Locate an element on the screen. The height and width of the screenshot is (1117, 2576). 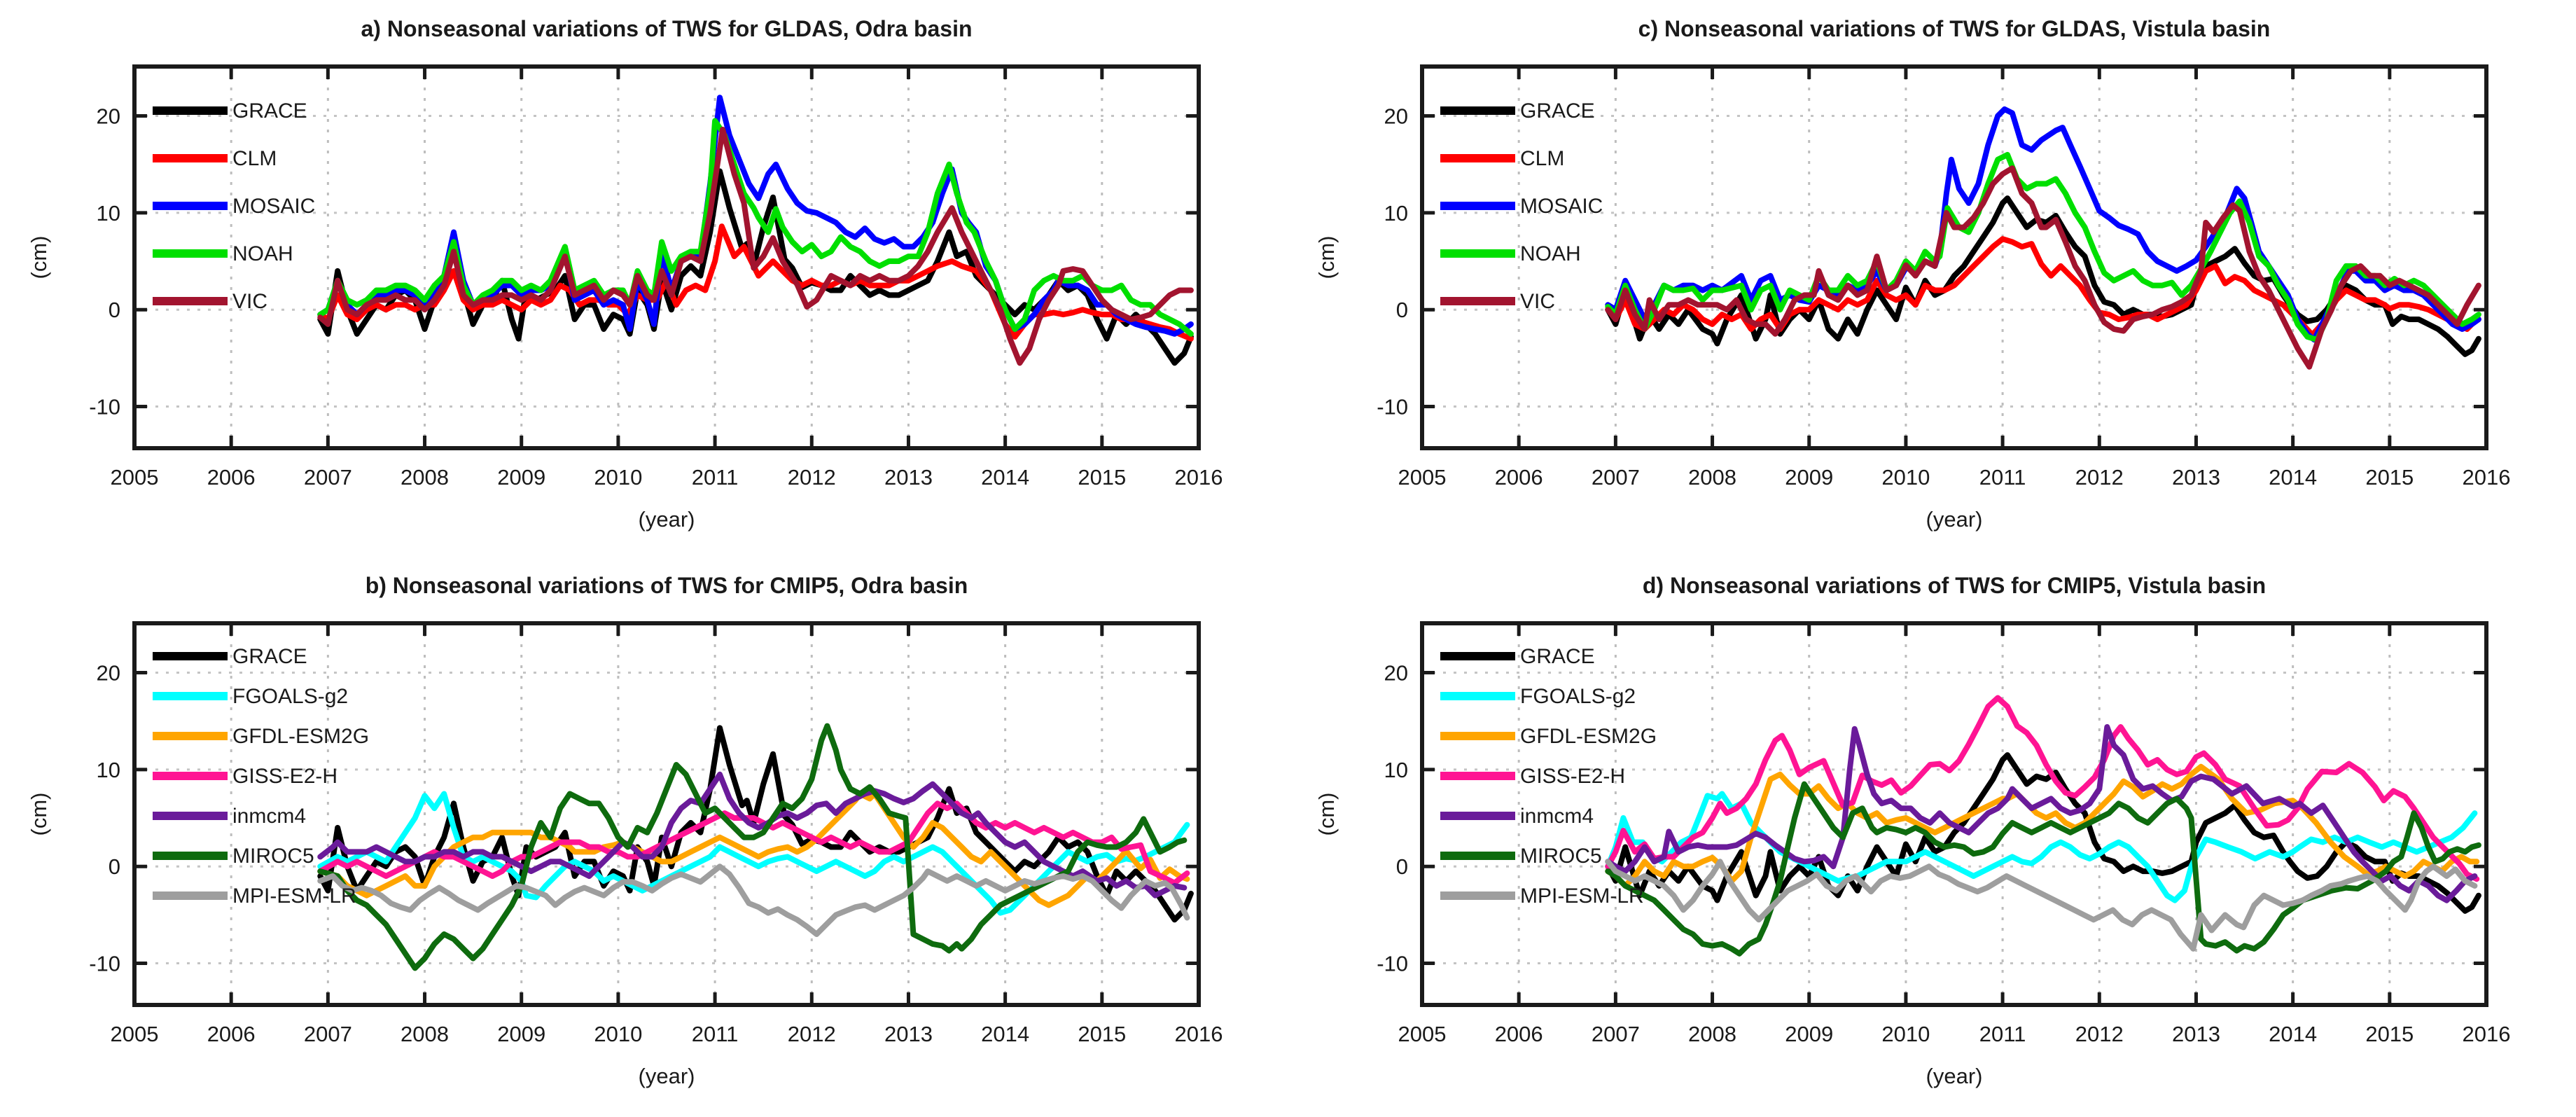
legend-label-MIROC5: MIROC5 is located at coordinates (273, 856).